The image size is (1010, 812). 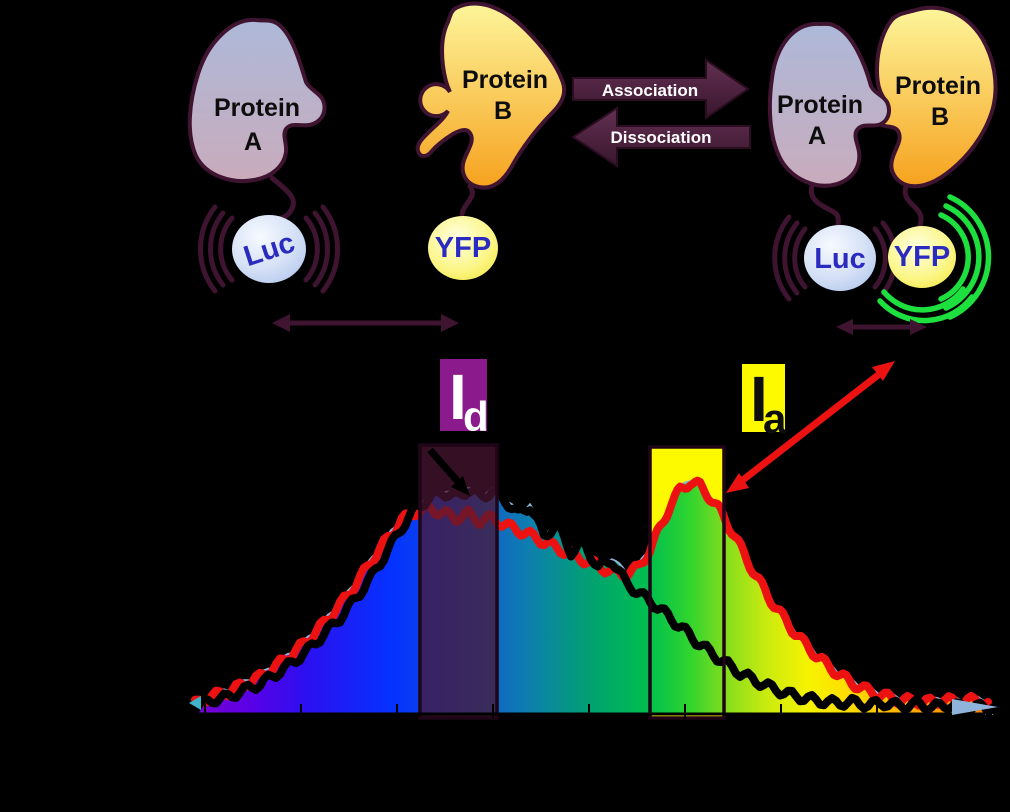 I want to click on complex-yfp-label: YFP, so click(x=922, y=257).